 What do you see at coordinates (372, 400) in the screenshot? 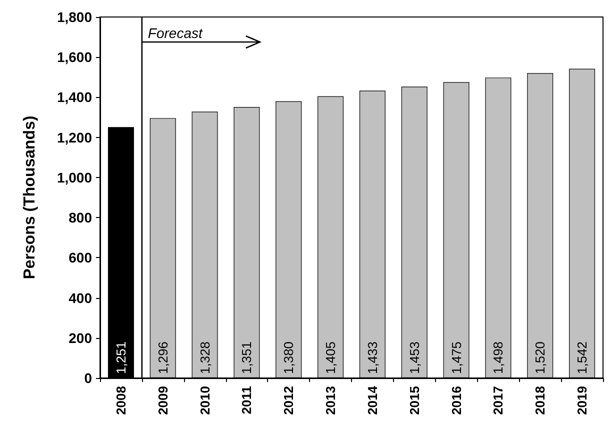
I see `x-tick-label: 2014` at bounding box center [372, 400].